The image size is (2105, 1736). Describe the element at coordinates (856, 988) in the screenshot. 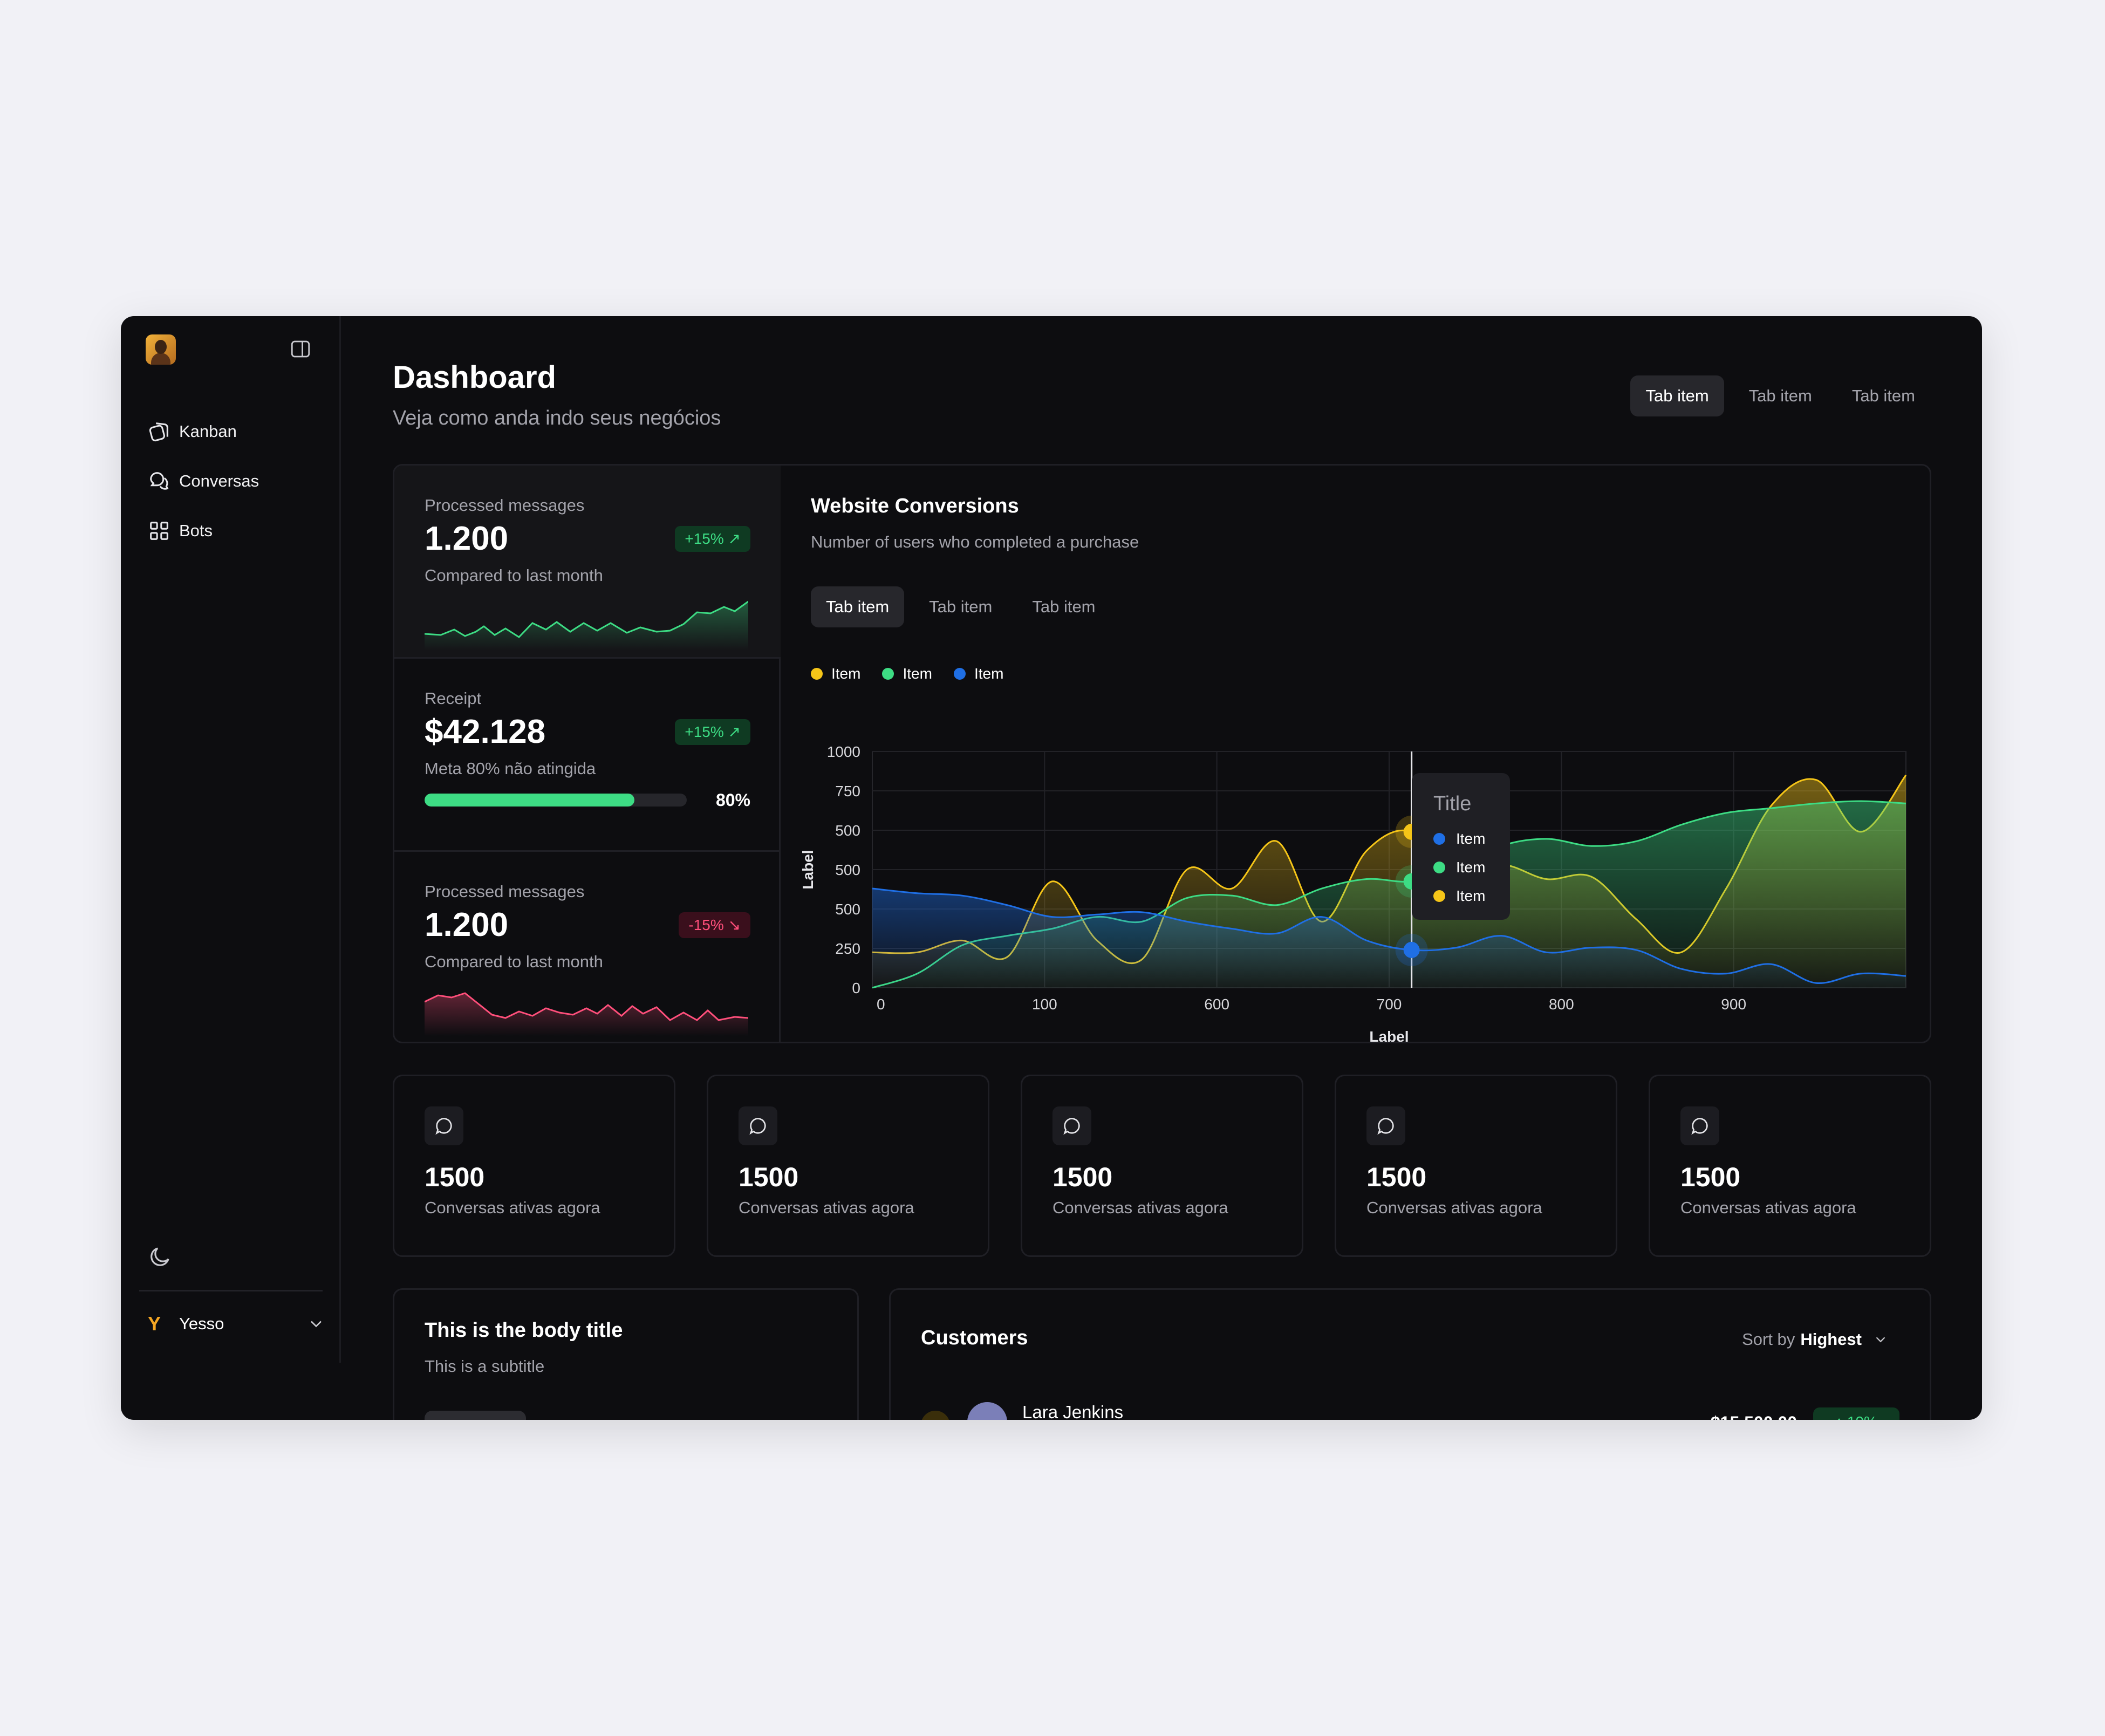

I see `y-tick-label: 0` at that location.